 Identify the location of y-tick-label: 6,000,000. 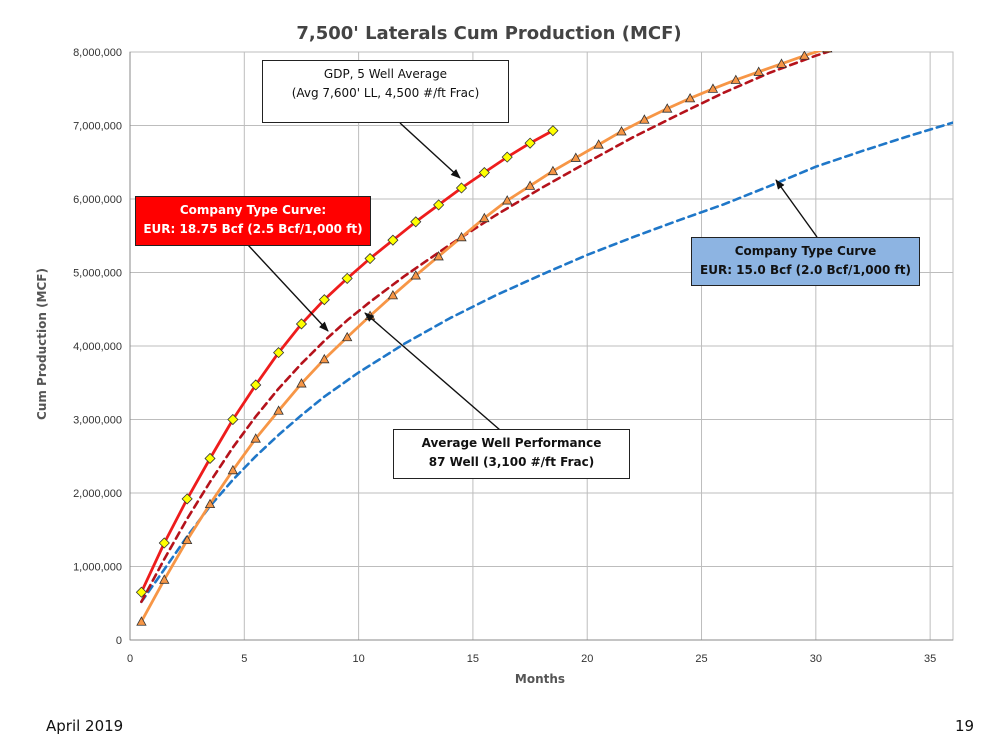
(97, 200).